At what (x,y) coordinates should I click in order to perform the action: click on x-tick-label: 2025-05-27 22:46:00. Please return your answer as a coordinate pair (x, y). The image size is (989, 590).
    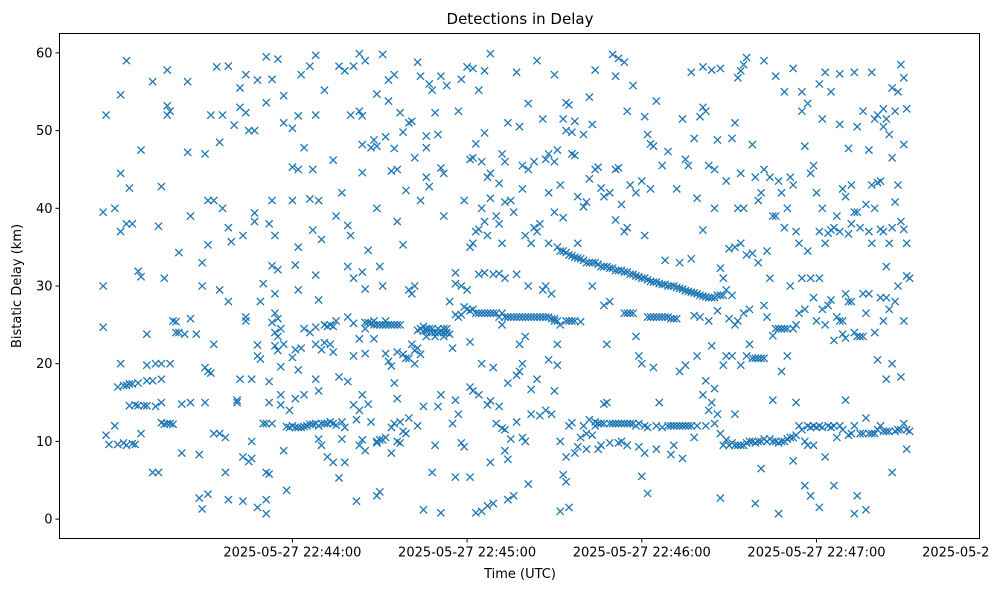
    Looking at the image, I should click on (642, 553).